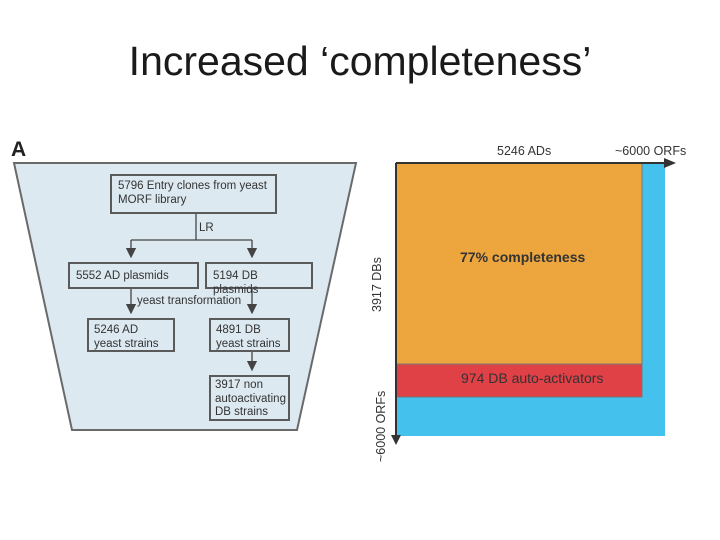 The width and height of the screenshot is (720, 540). Describe the element at coordinates (236, 283) in the screenshot. I see `db-plasmids-text: 5194 DB plasmids` at that location.